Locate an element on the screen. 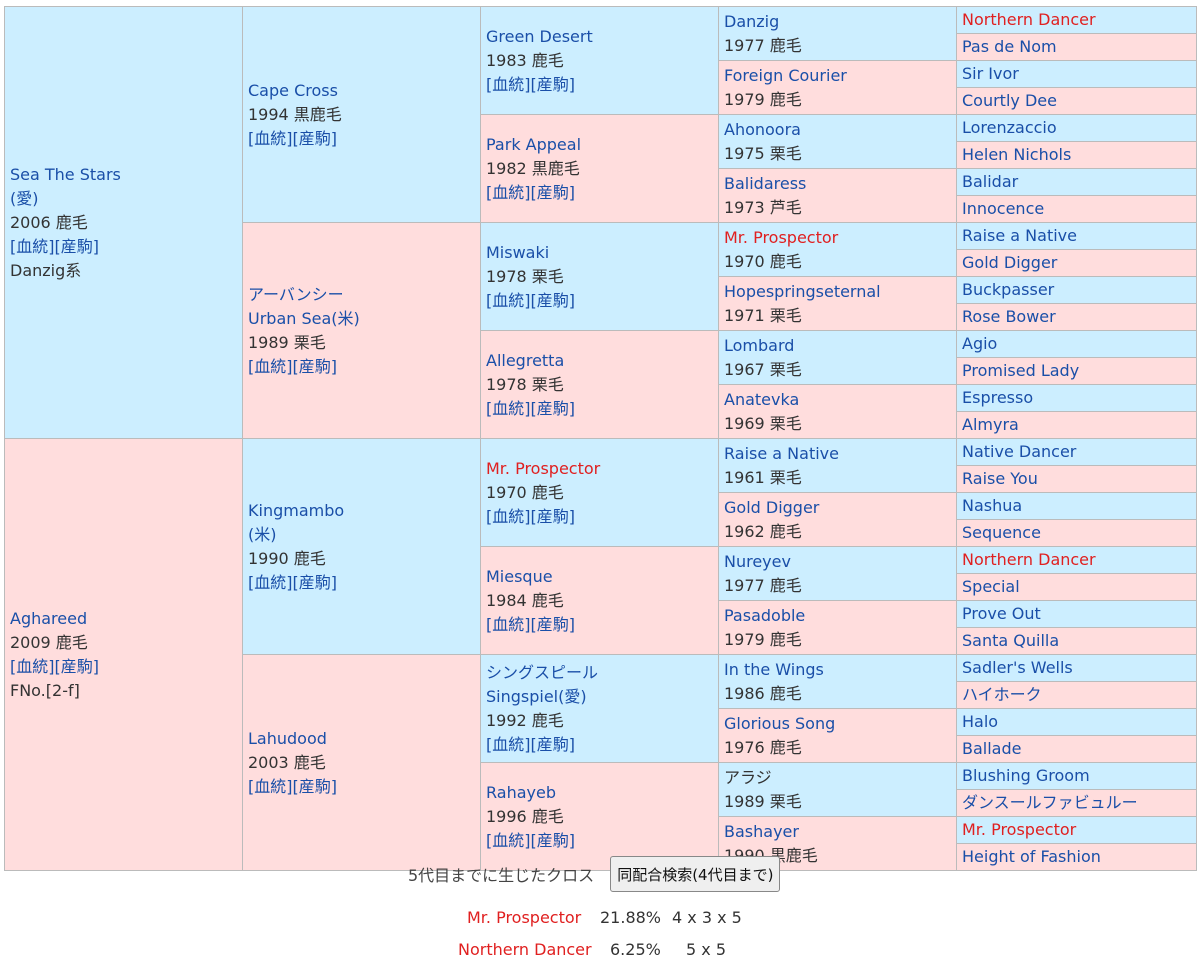  horse-name: Lorenzaccio is located at coordinates (1009, 127).